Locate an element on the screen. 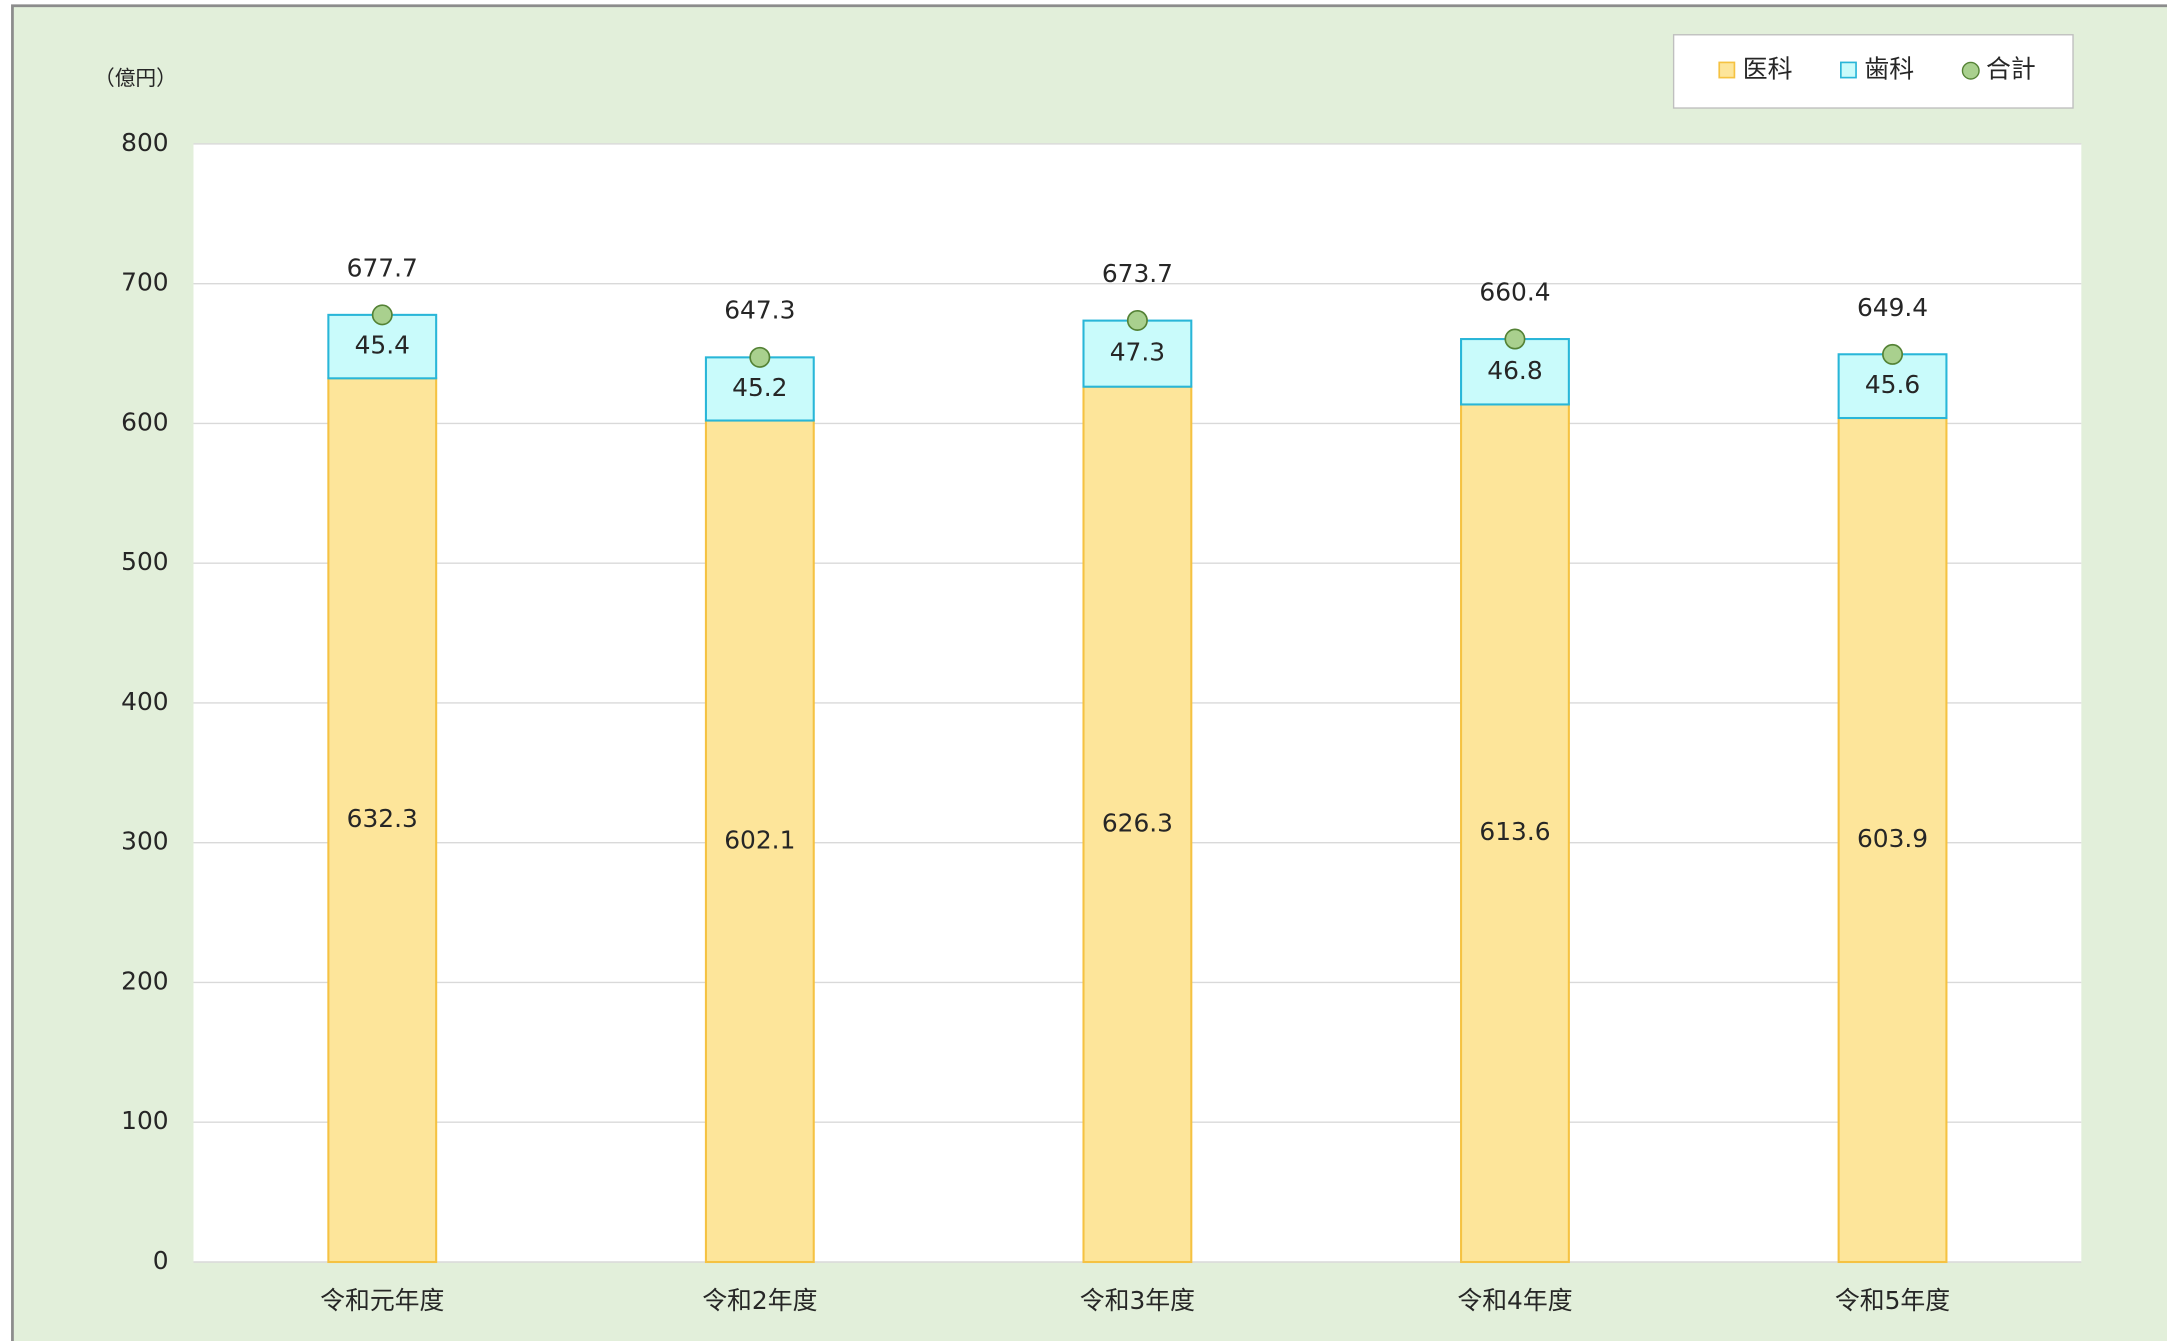 The width and height of the screenshot is (2167, 1341). data-label: 602.1 is located at coordinates (759, 839).